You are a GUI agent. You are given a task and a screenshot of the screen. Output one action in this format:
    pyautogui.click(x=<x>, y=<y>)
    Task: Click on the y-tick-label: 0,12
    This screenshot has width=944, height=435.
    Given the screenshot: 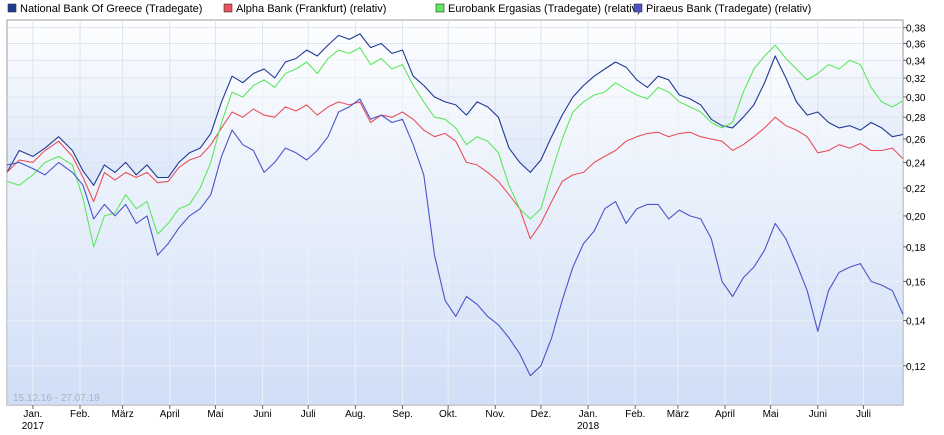 What is the action you would take?
    pyautogui.click(x=916, y=367)
    